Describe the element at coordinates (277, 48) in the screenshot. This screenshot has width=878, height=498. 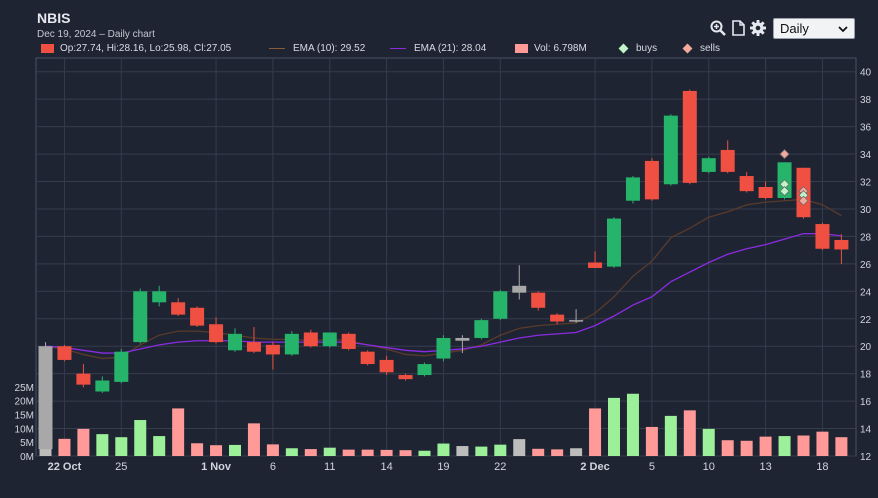
I see `ema10-swatch` at that location.